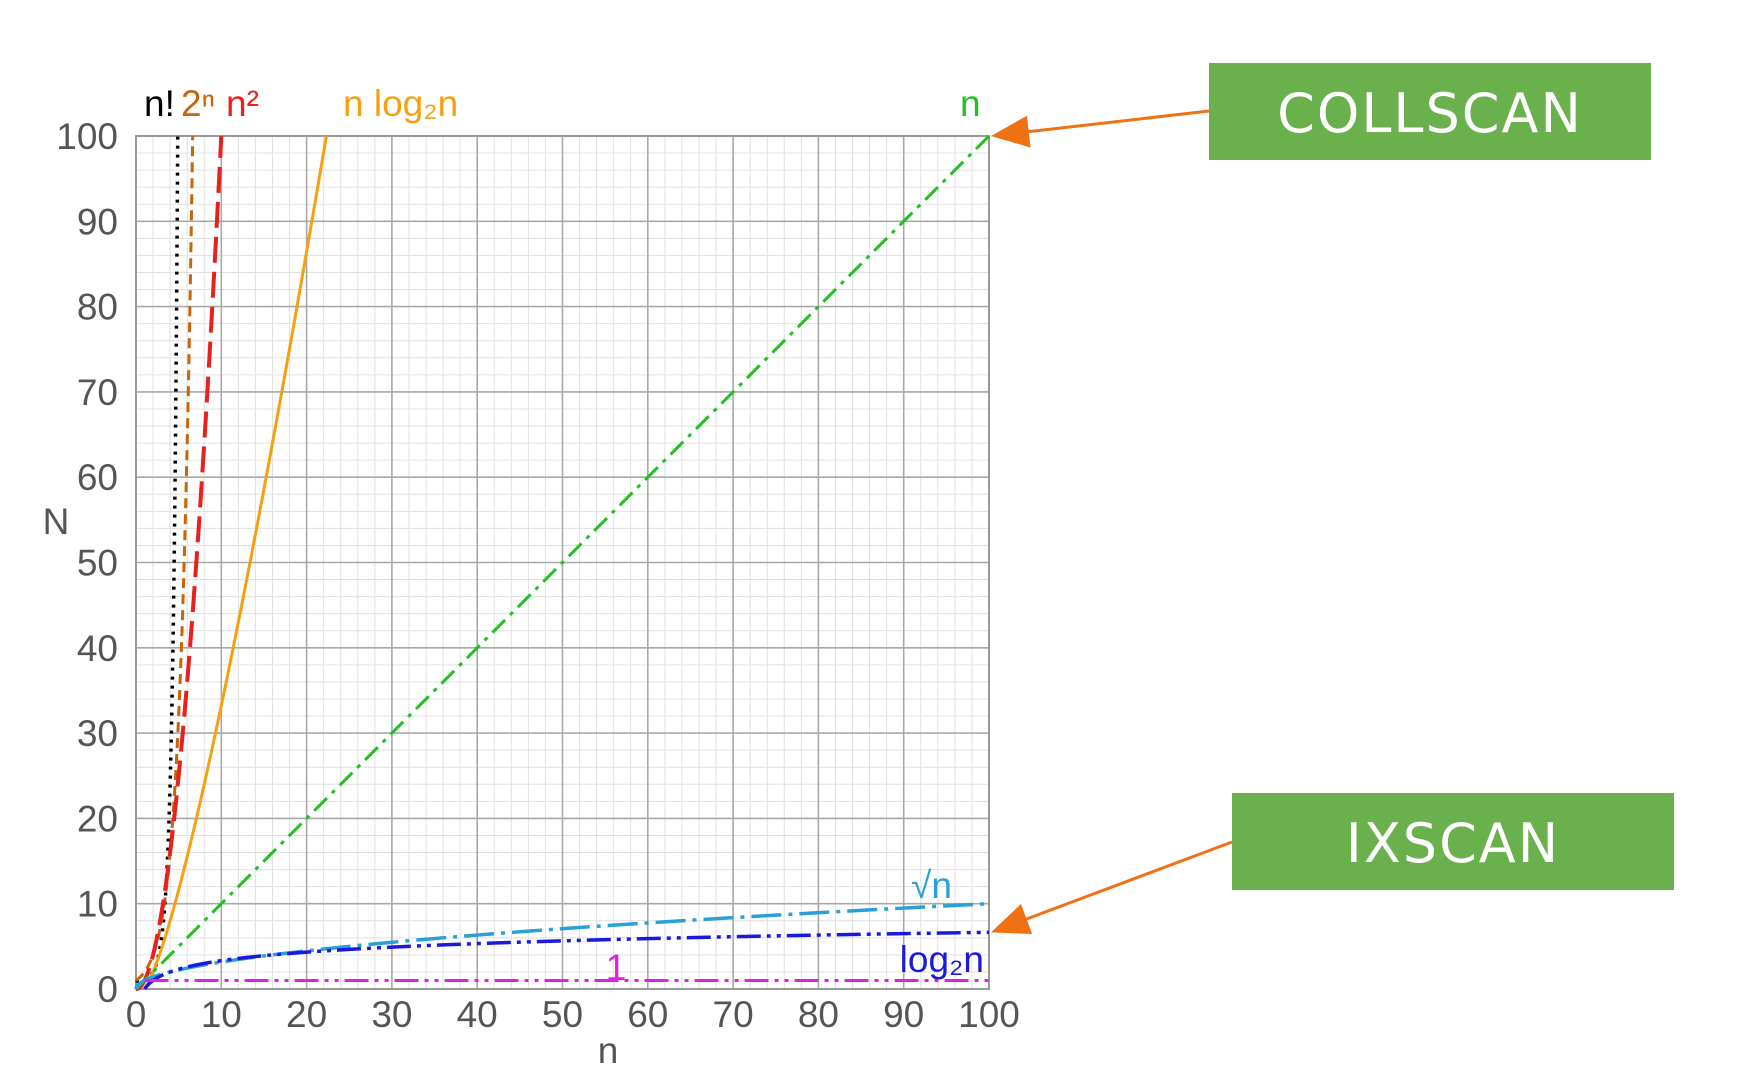 The height and width of the screenshot is (1088, 1753). Describe the element at coordinates (1012, 919) in the screenshot. I see `ixscan-arrow-head` at that location.